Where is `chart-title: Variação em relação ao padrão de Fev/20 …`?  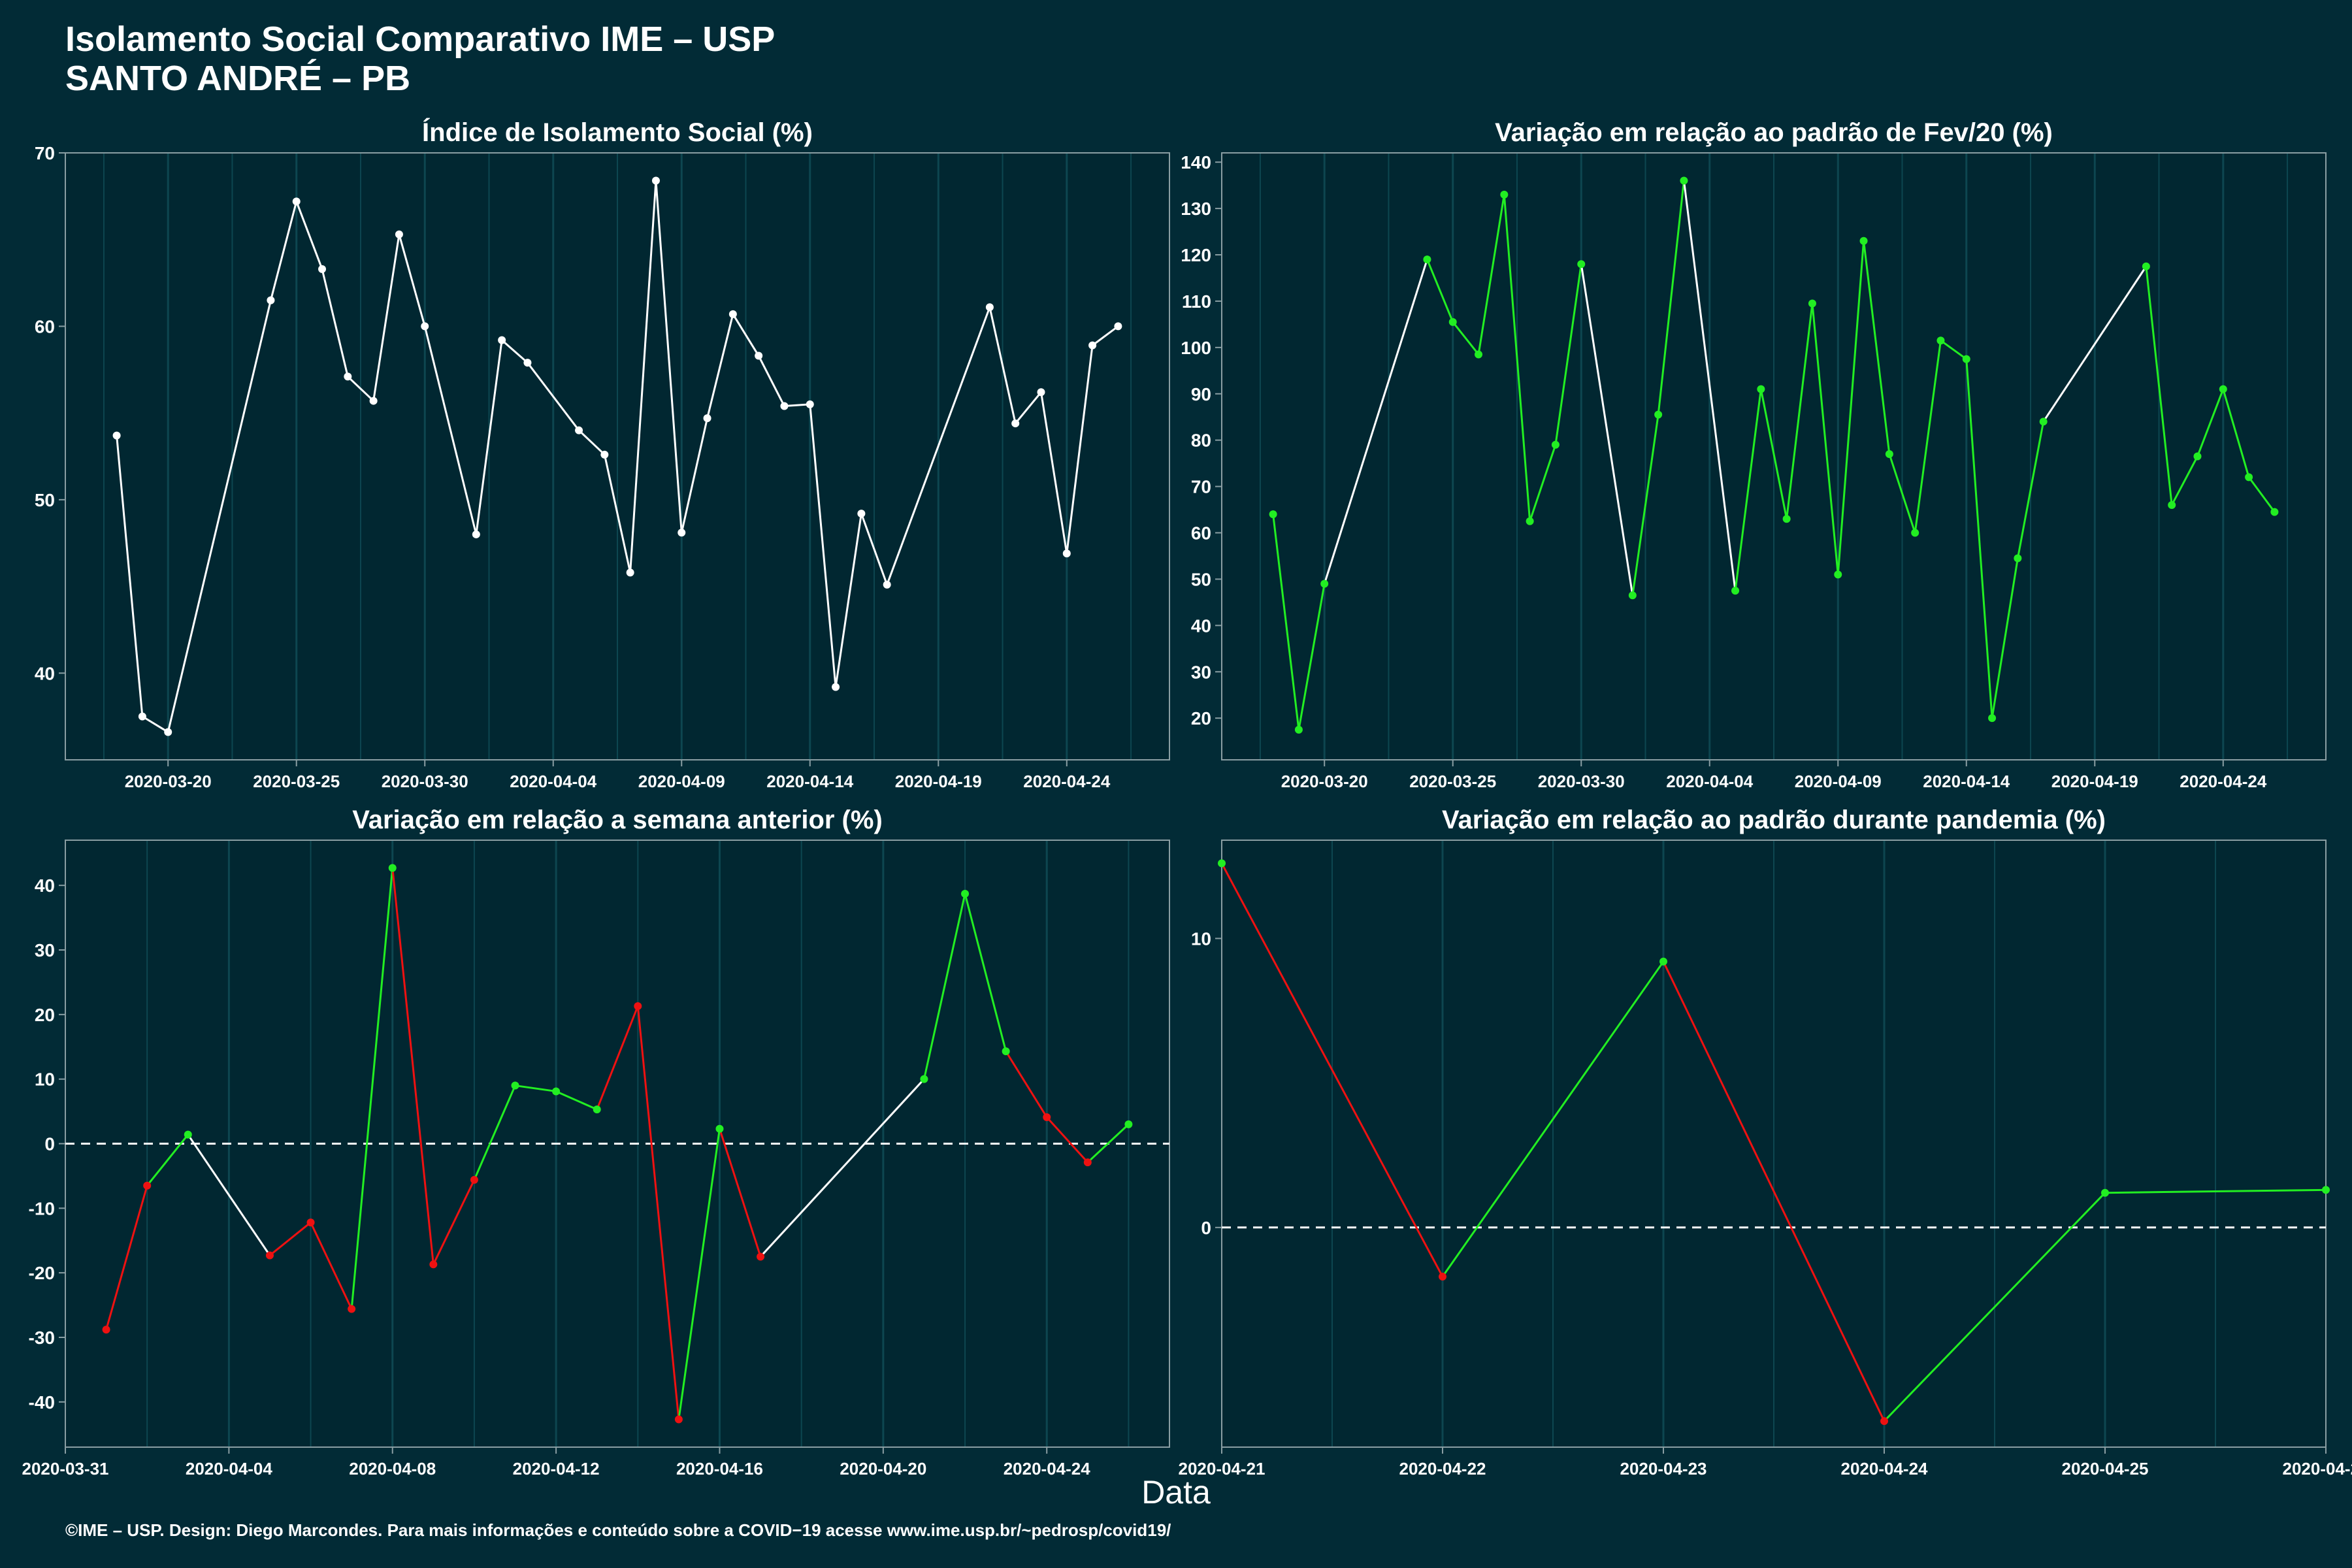
chart-title: Variação em relação ao padrão de Fev/20 … is located at coordinates (1774, 132).